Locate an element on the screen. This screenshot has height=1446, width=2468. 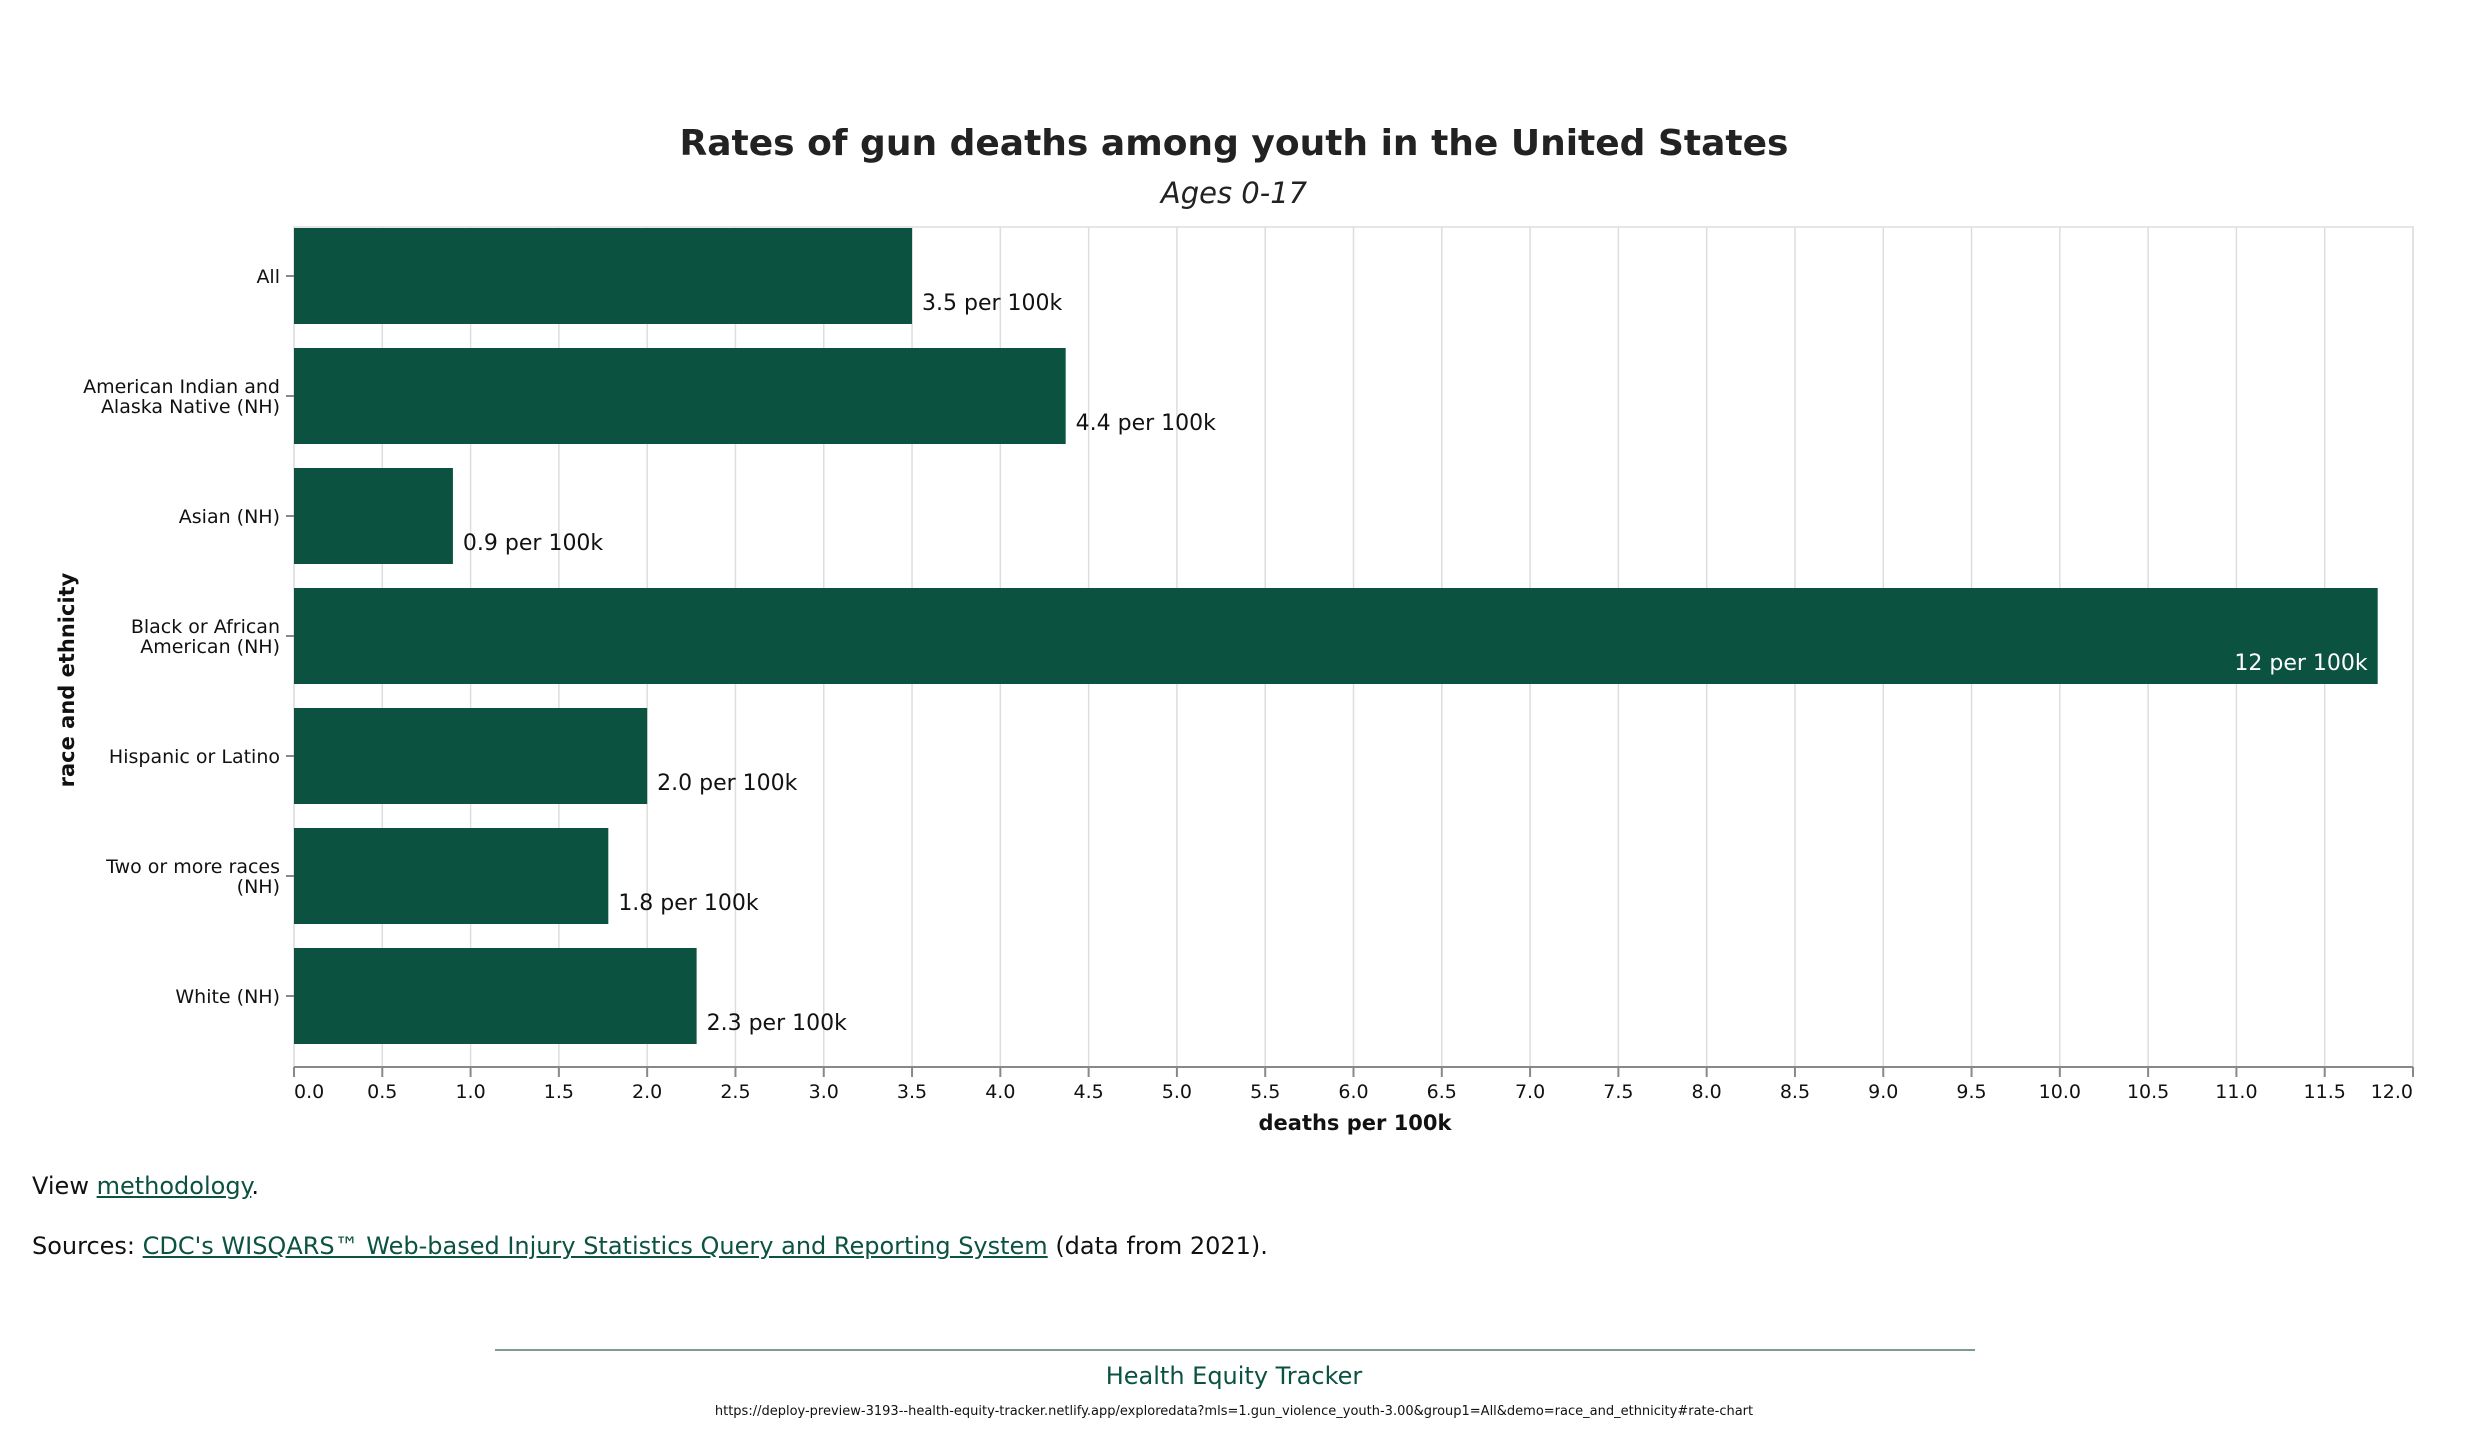
category-label: White (NH) is located at coordinates (227, 997).